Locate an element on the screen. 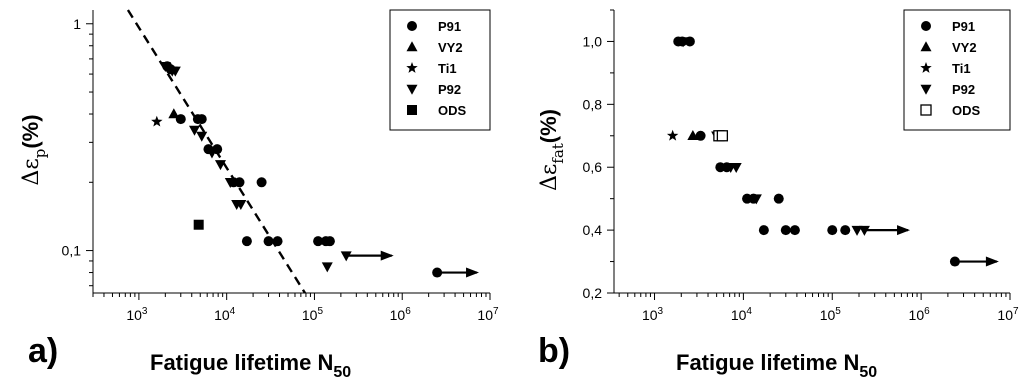  y-tick-label: 1,0 is located at coordinates (593, 41).